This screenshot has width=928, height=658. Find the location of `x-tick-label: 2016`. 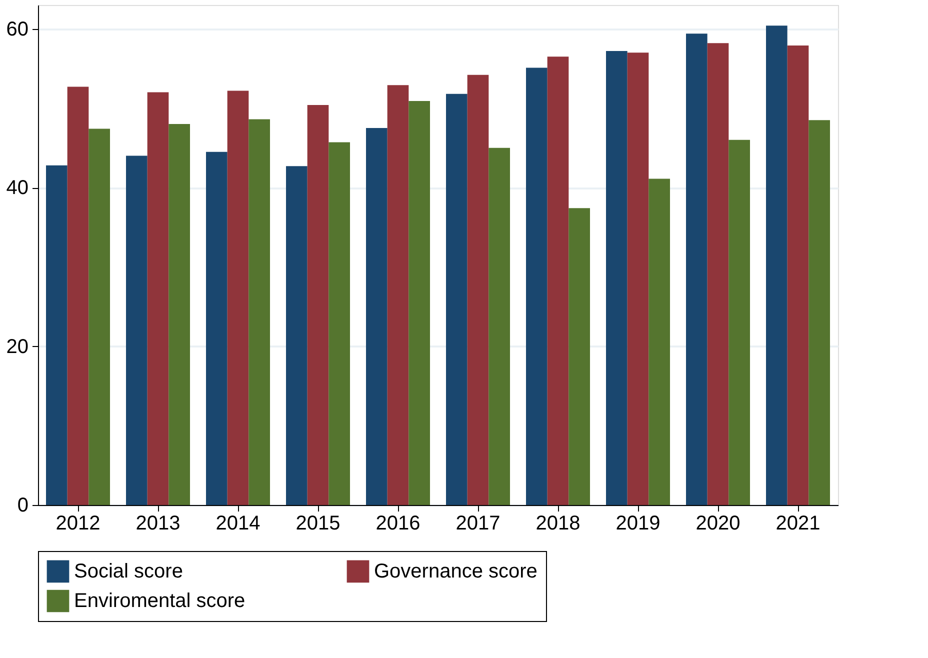

x-tick-label: 2016 is located at coordinates (398, 523).